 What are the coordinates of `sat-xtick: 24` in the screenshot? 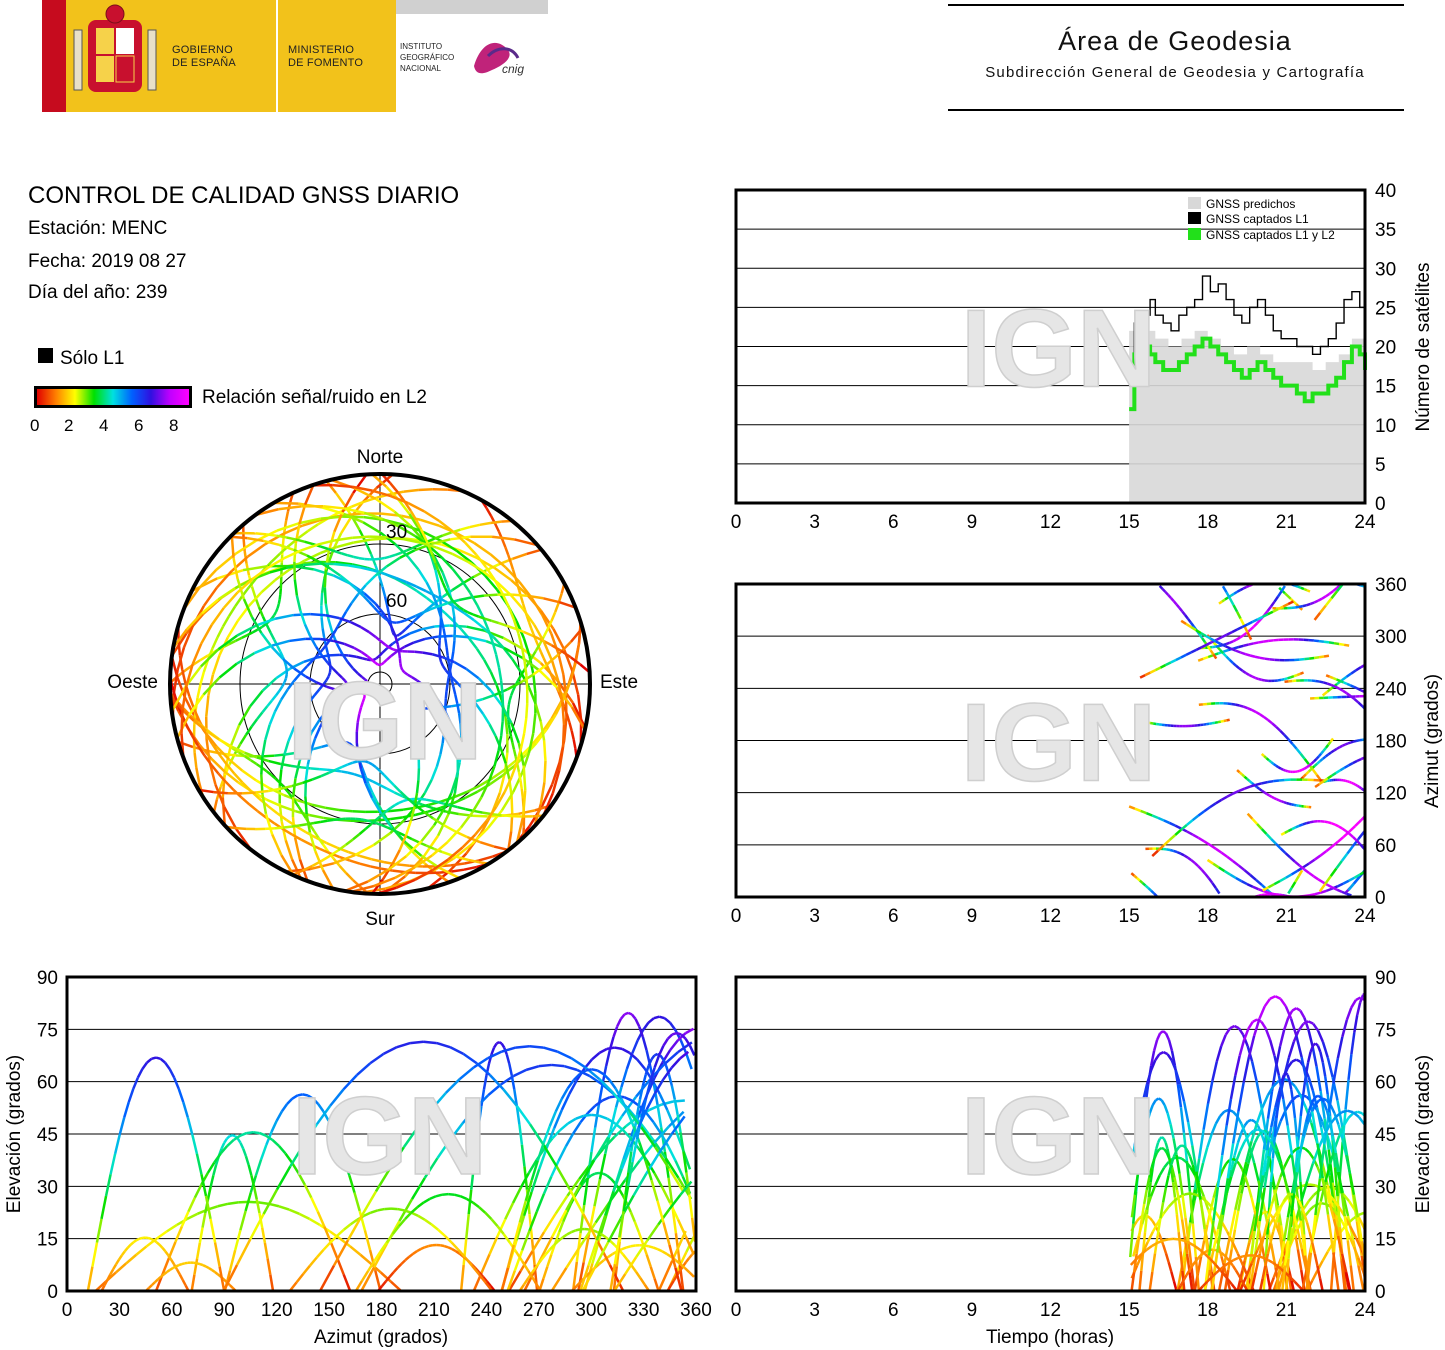 It's located at (1365, 522).